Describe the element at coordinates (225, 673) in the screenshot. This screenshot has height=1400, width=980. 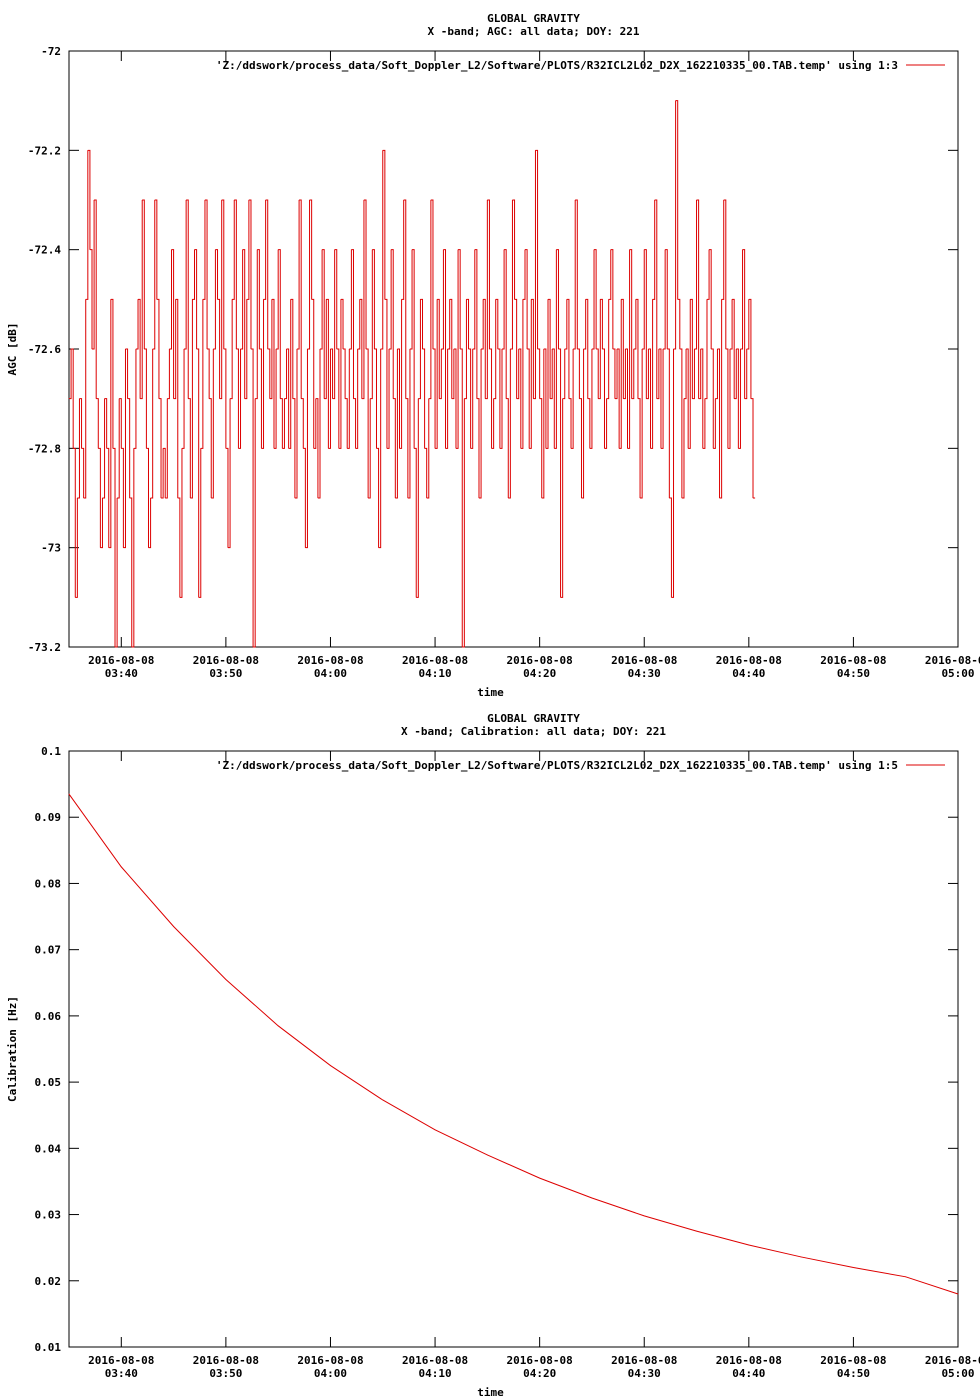
I see `x-tick-time-label: 03:50` at that location.